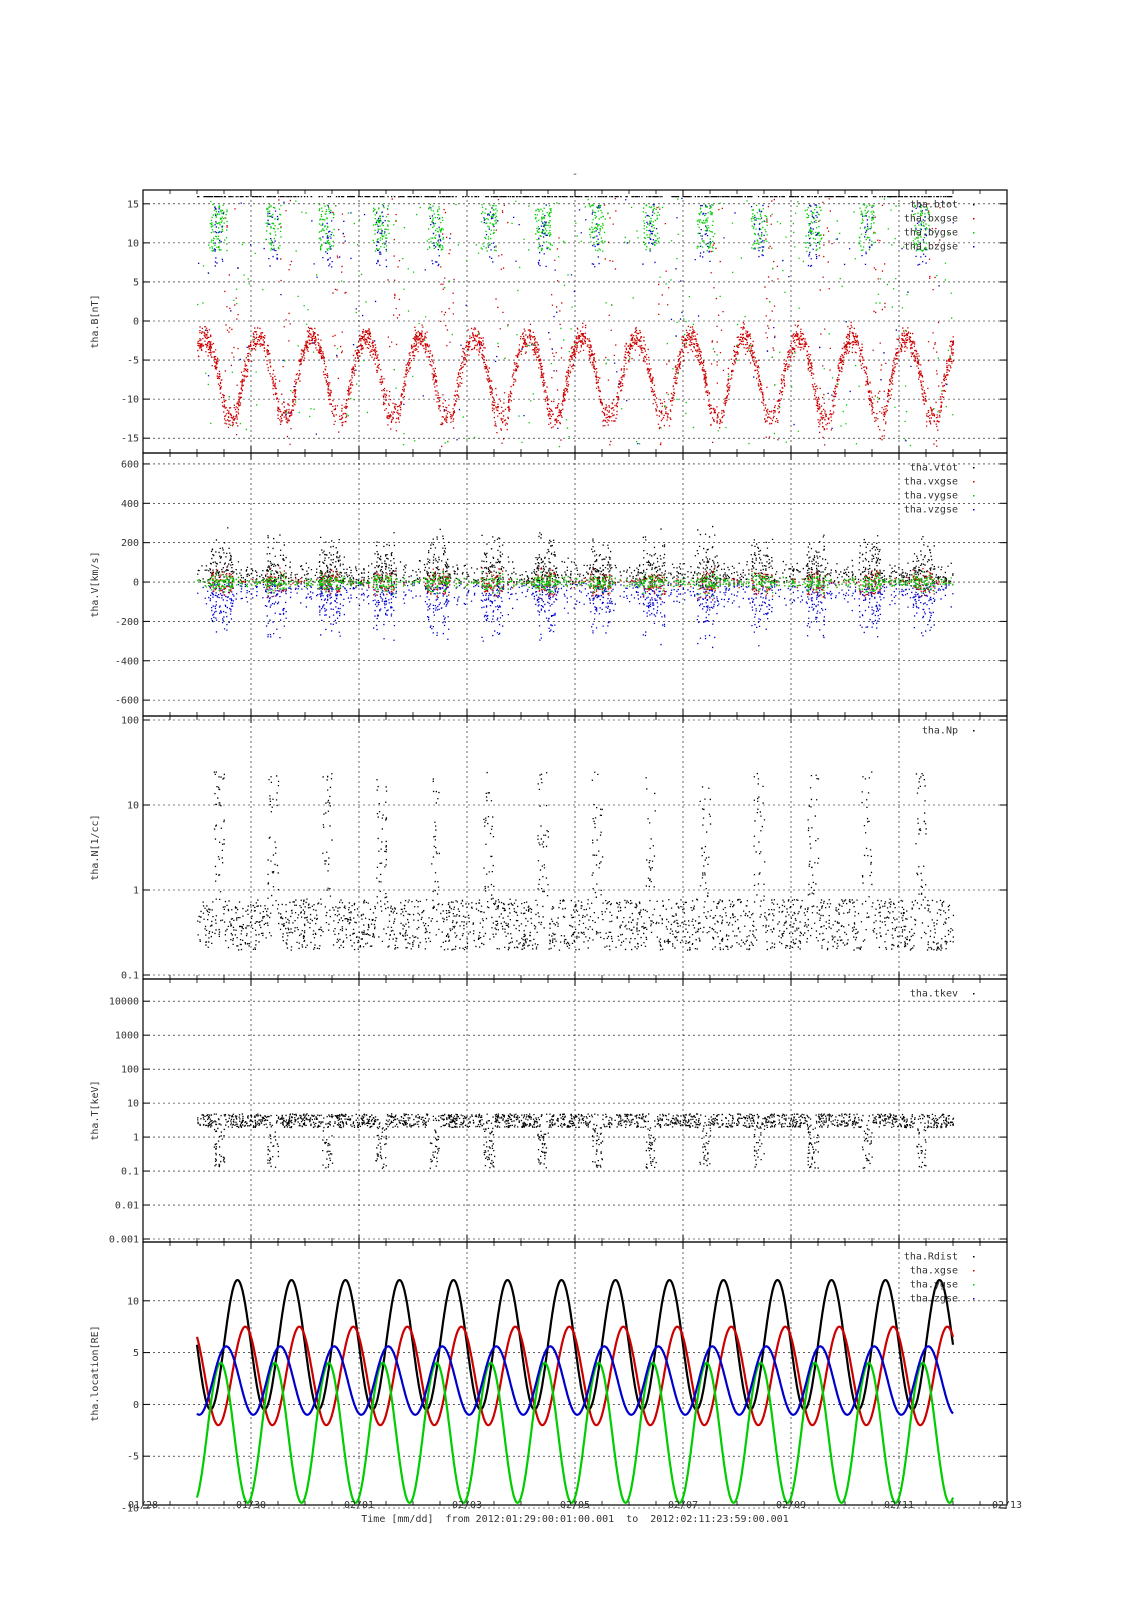 This screenshot has height=1600, width=1131. What do you see at coordinates (683, 1505) in the screenshot?
I see `x-tick-label: 02/07` at bounding box center [683, 1505].